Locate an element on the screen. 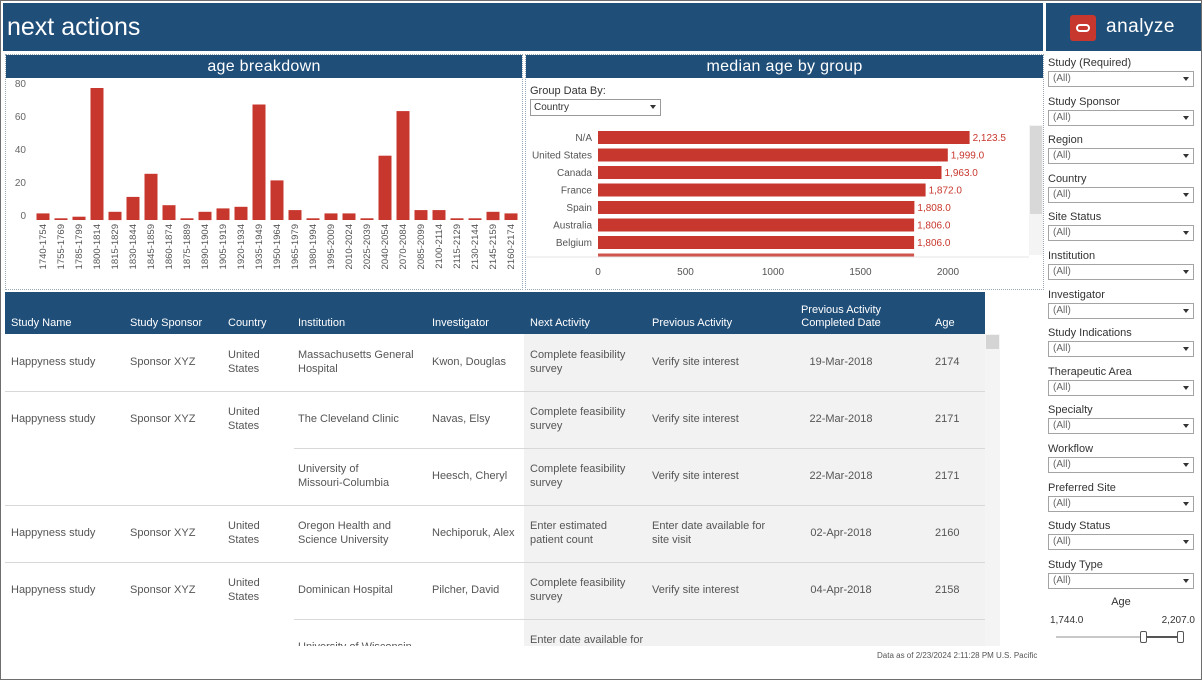 This screenshot has height=680, width=1202. x-tick-label: 1875-1889 is located at coordinates (187, 246).